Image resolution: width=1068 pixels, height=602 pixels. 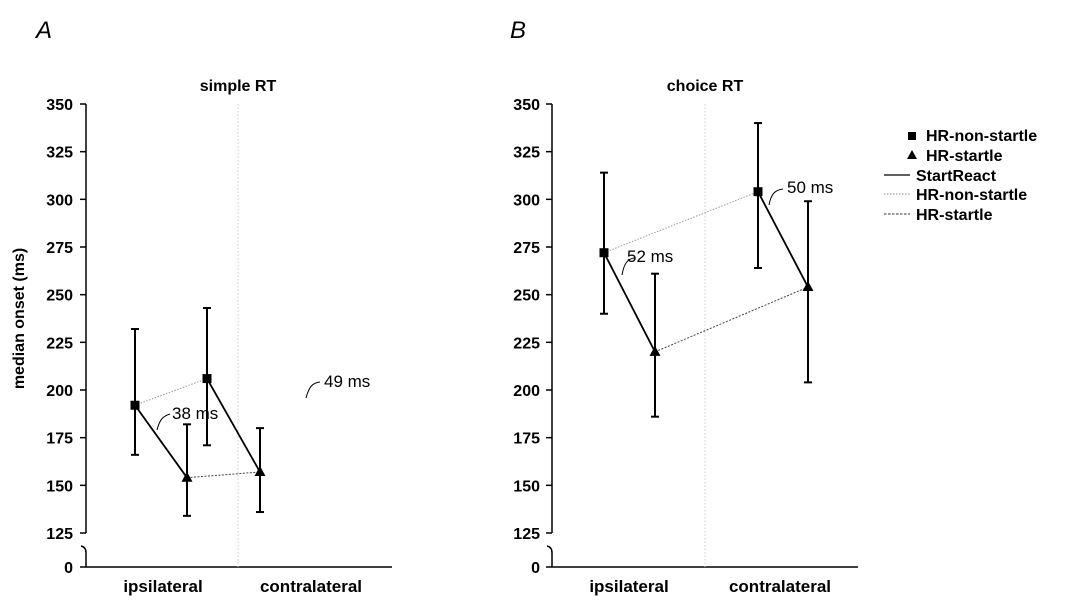 I want to click on panel-a-y-tick-label-250: 250, so click(x=59, y=296).